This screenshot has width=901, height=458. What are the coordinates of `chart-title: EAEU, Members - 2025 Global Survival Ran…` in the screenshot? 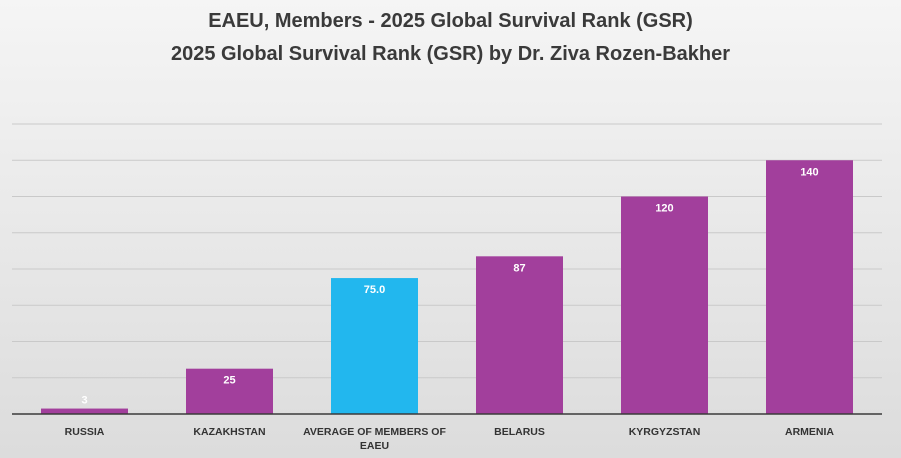 It's located at (450, 21).